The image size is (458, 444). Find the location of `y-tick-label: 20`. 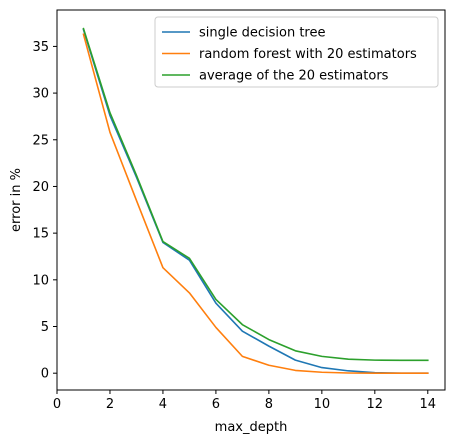

y-tick-label: 20 is located at coordinates (40, 187).